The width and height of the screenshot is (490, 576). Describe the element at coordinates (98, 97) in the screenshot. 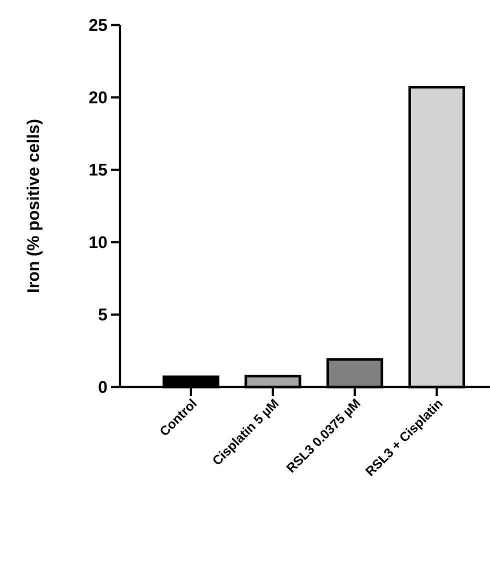

I see `y-tick-label: 20` at that location.